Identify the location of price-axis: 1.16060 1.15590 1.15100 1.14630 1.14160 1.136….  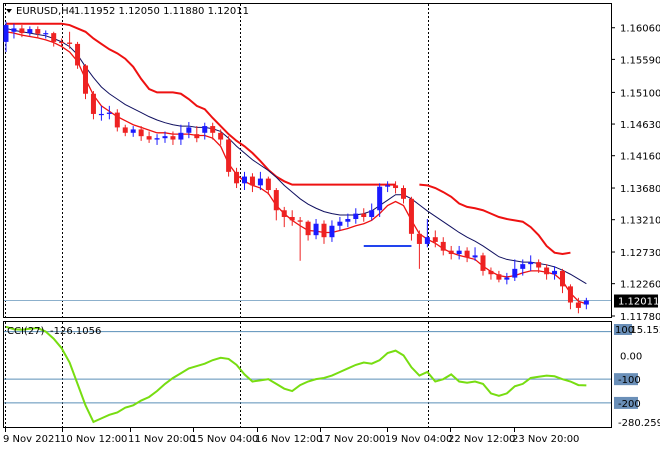
(635, 173).